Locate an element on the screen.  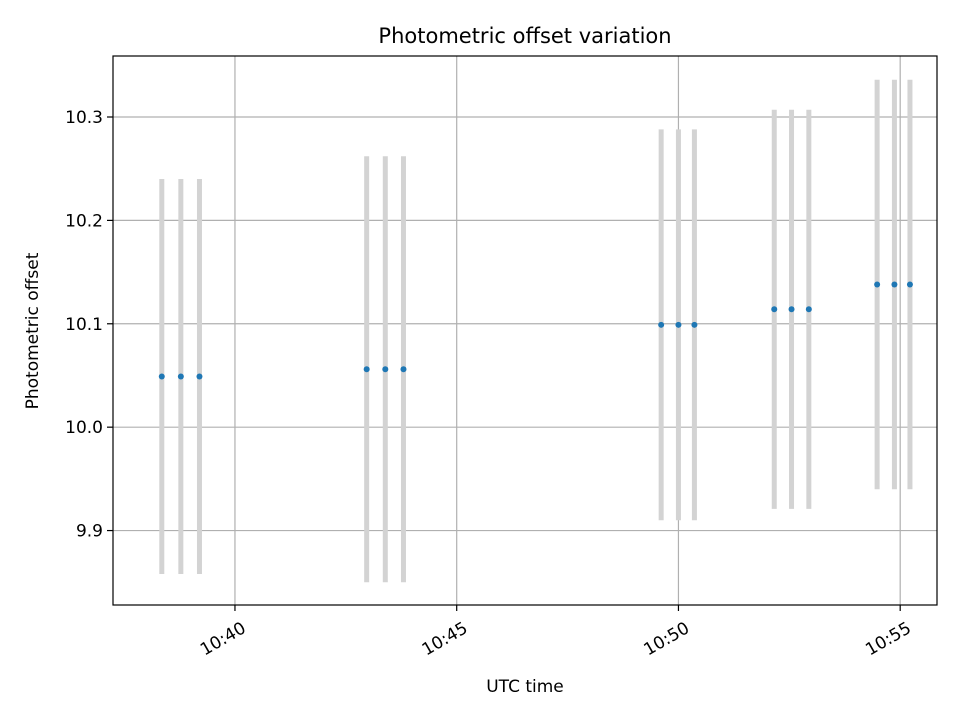
chart-title: Photometric offset variation is located at coordinates (524, 36).